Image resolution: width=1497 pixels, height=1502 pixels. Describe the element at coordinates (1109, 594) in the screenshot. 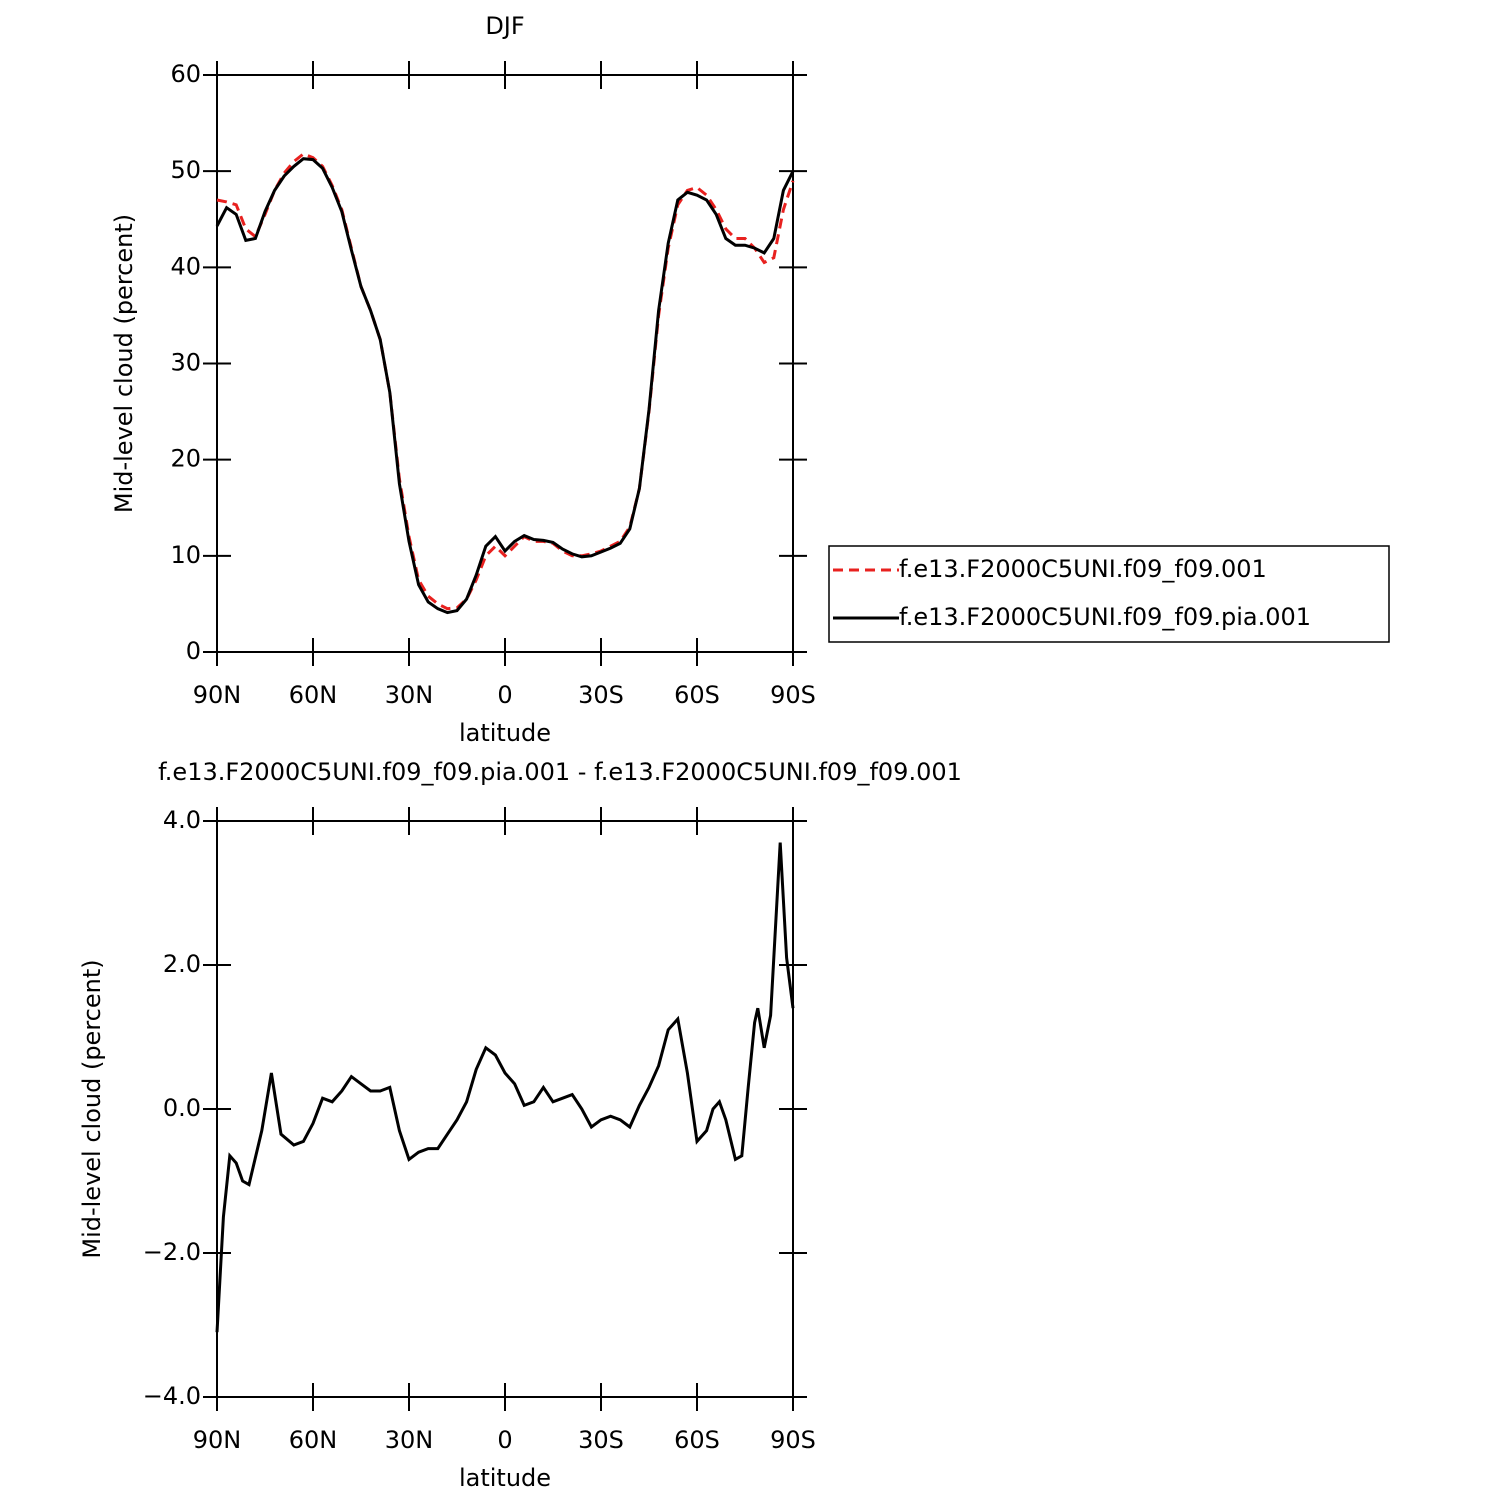

I see `legend-box` at that location.